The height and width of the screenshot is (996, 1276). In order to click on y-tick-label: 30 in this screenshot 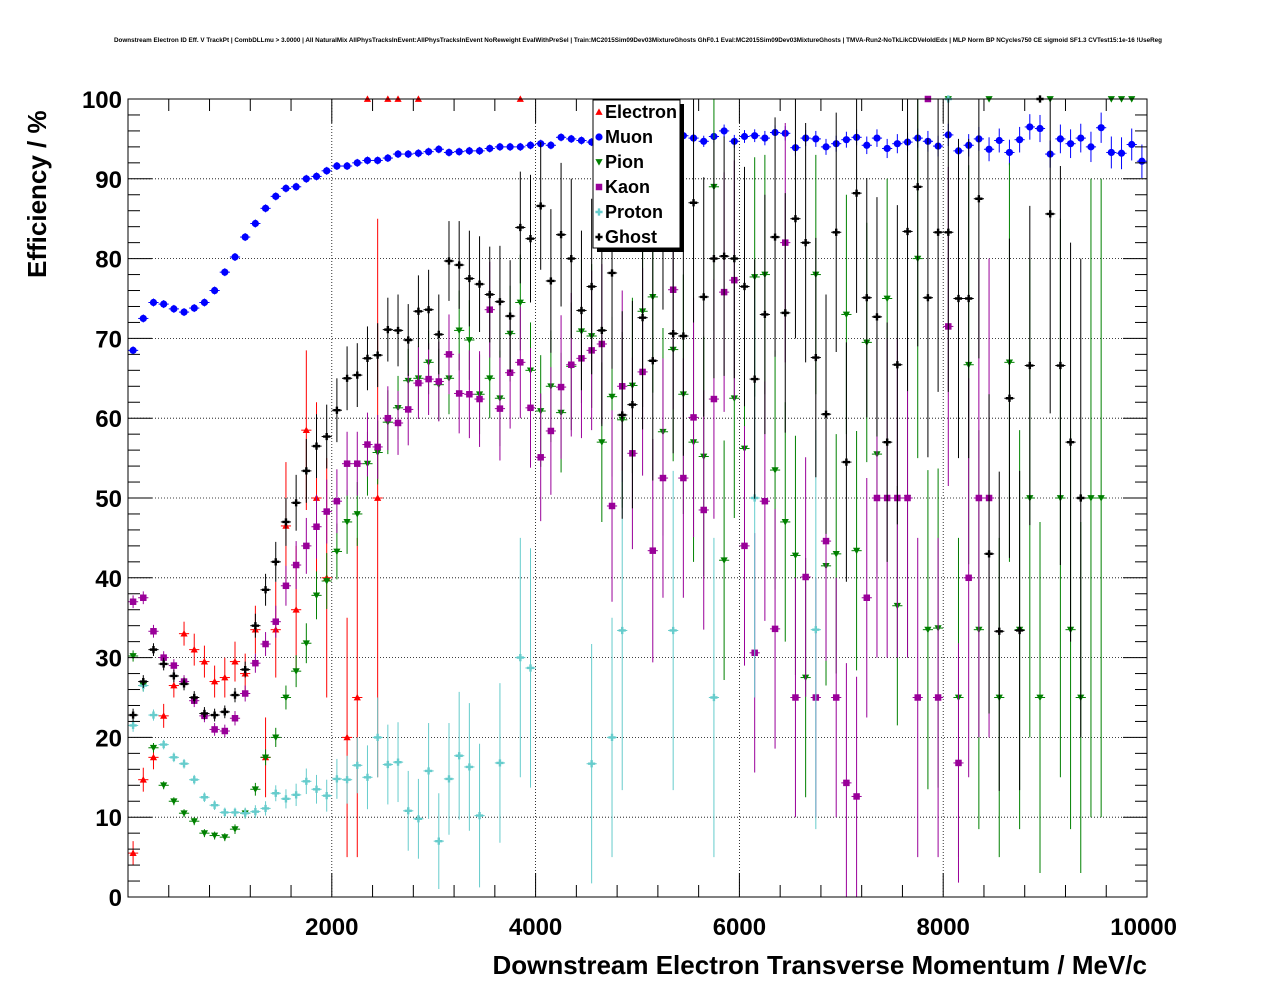, I will do `click(108, 659)`.